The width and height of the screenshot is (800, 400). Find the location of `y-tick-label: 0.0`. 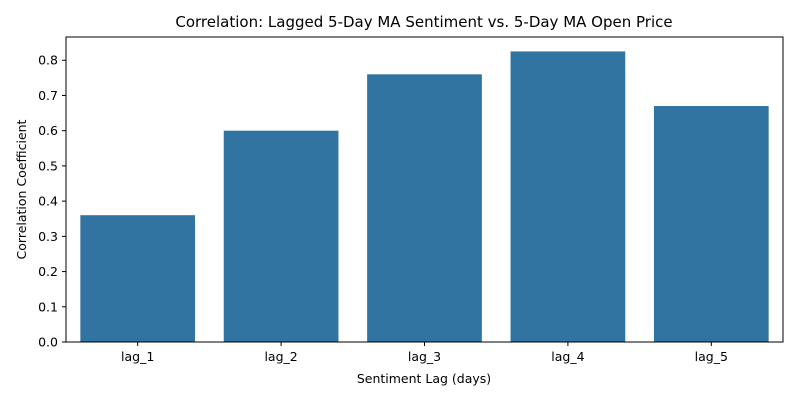

y-tick-label: 0.0 is located at coordinates (48, 342).